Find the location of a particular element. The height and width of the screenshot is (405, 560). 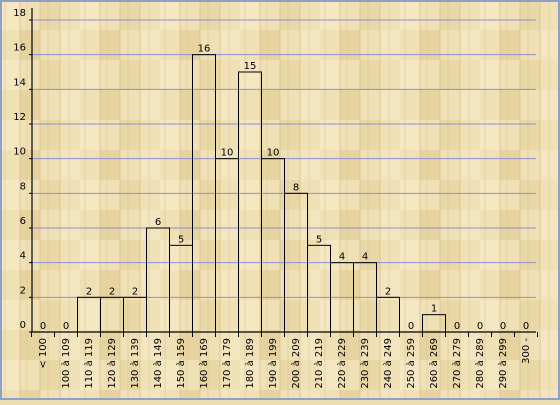

x-tick-label: 270 à 279 is located at coordinates (457, 363).